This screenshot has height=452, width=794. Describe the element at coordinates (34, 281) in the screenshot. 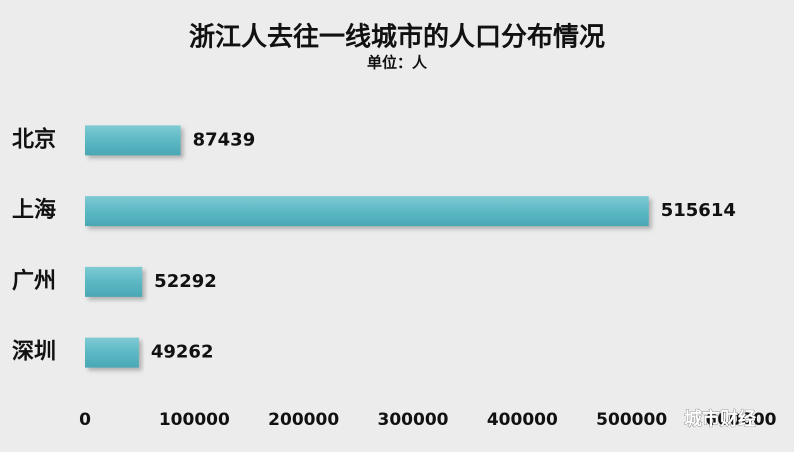

I see `y-tick-label: 广州` at that location.